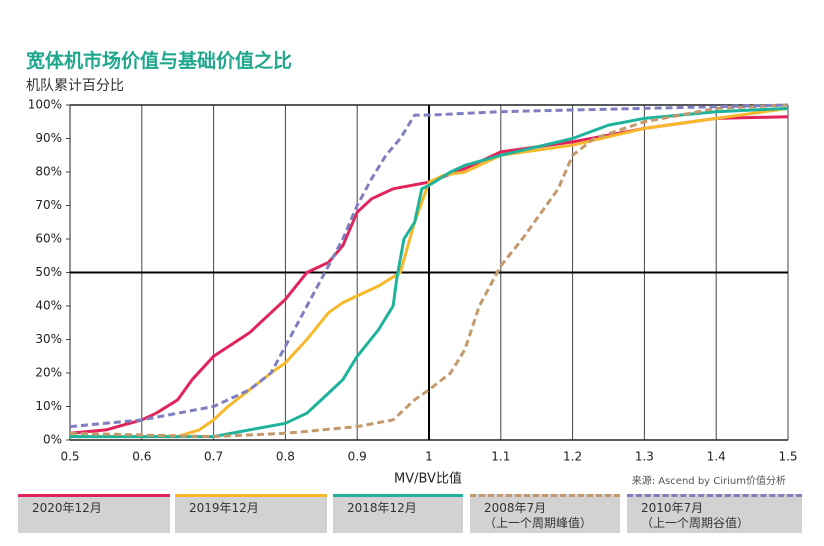 This screenshot has width=824, height=546. What do you see at coordinates (141, 457) in the screenshot?
I see `x-tick-label: 0.6` at bounding box center [141, 457].